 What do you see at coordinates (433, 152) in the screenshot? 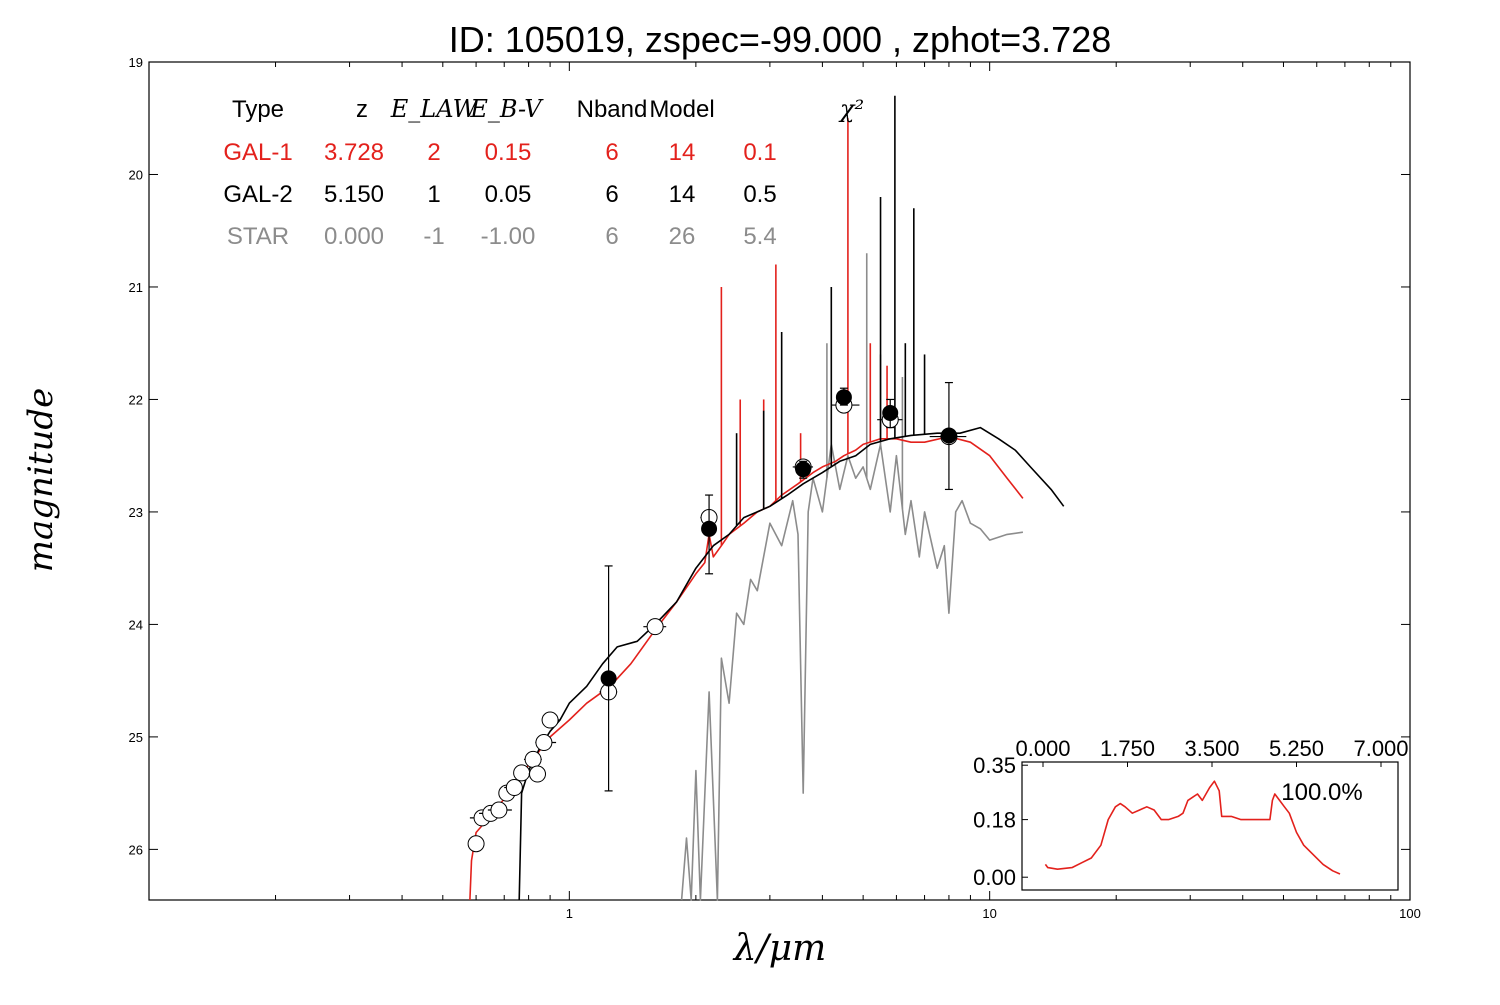
I see `fit-table-cell: 2` at bounding box center [433, 152].